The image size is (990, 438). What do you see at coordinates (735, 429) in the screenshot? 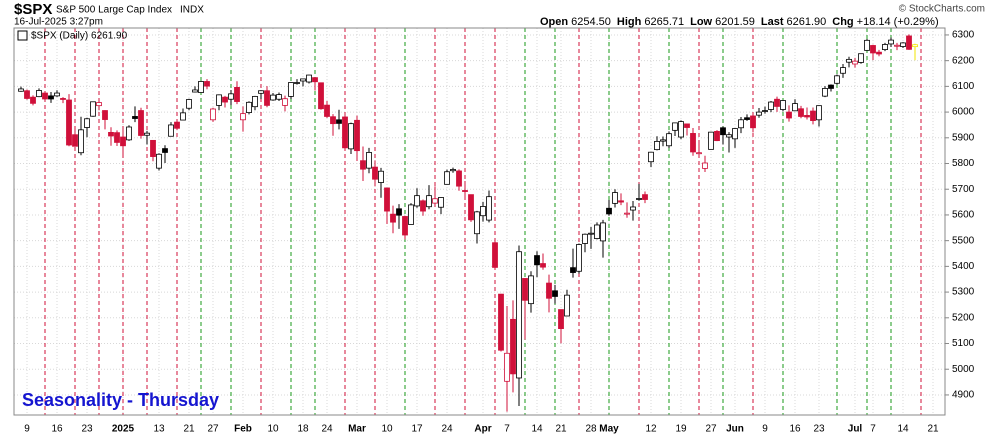
I see `x-tick-label: Jun` at bounding box center [735, 429].